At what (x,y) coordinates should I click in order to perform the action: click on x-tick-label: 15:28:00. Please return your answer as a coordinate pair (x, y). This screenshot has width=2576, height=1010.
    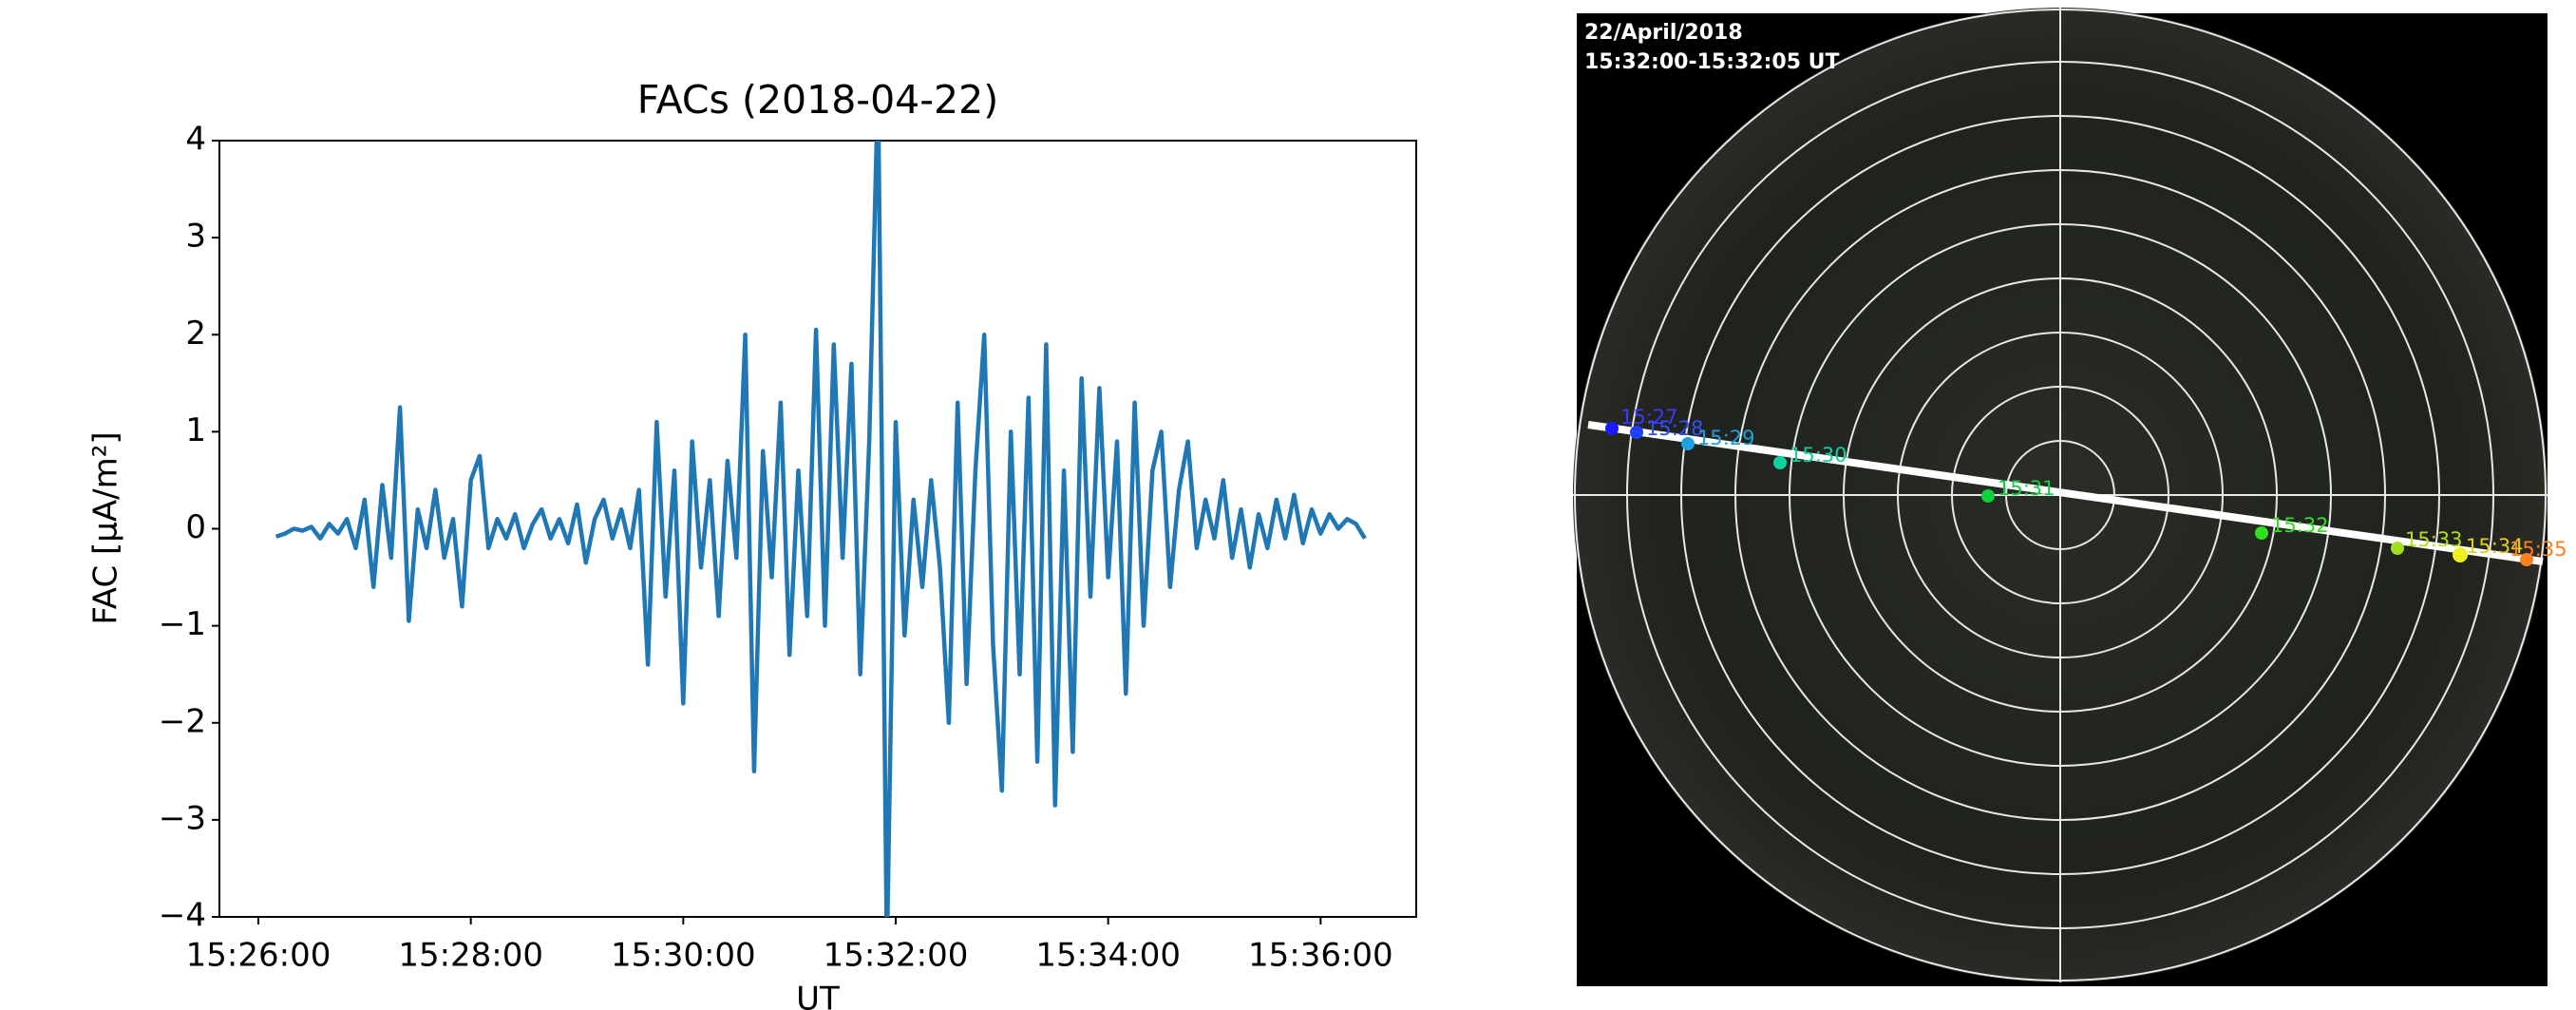
    Looking at the image, I should click on (470, 956).